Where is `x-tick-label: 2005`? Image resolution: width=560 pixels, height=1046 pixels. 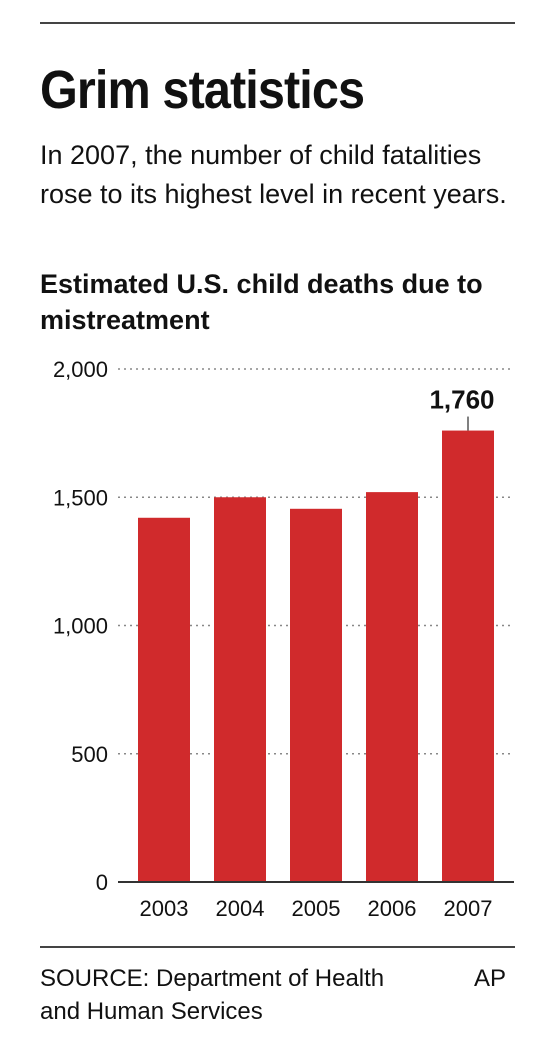
x-tick-label: 2005 is located at coordinates (316, 908).